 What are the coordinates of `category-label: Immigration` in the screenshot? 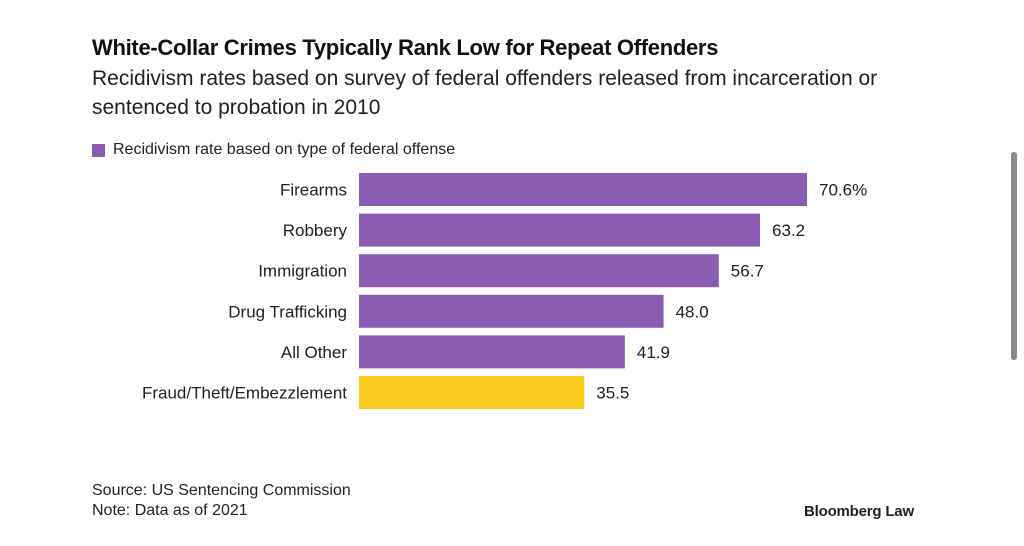 It's located at (302, 271).